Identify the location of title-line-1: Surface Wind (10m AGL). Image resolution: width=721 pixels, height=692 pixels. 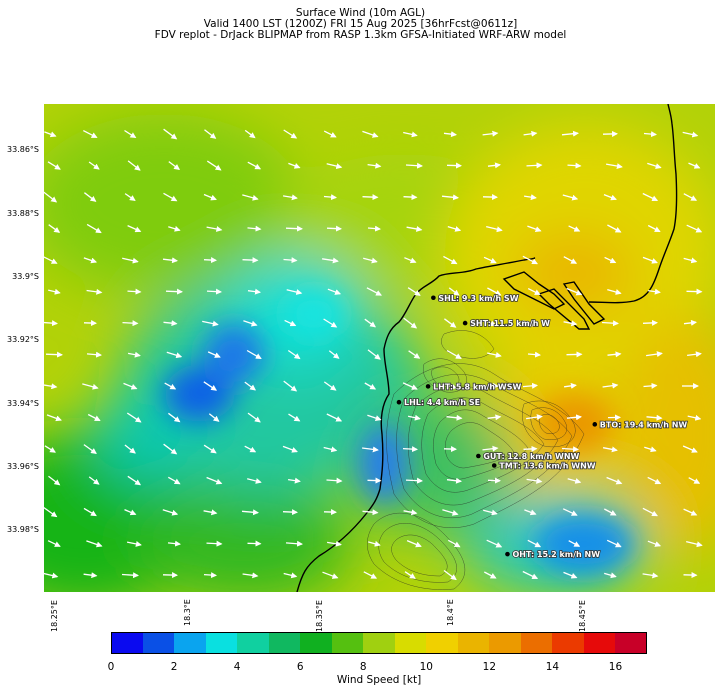
(360, 13).